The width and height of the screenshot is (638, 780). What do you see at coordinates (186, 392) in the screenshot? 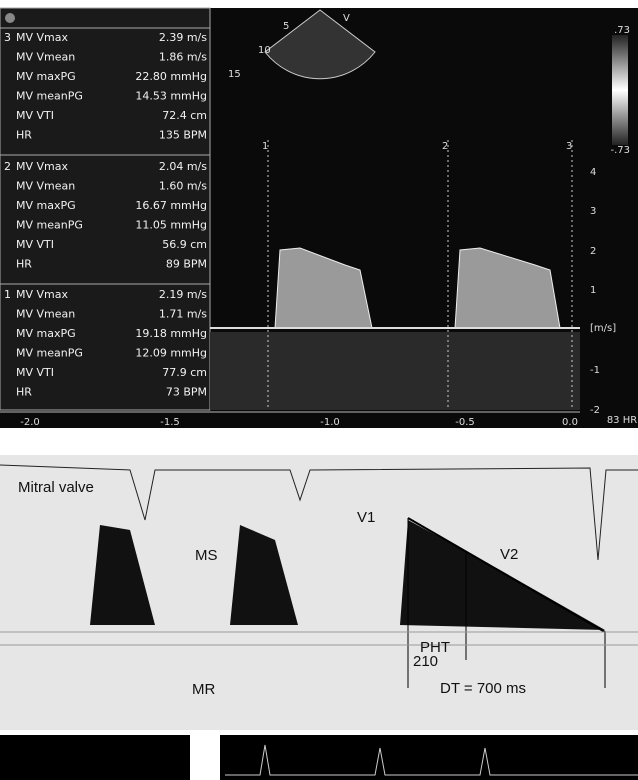
I see `row-value: 73 BPM` at bounding box center [186, 392].